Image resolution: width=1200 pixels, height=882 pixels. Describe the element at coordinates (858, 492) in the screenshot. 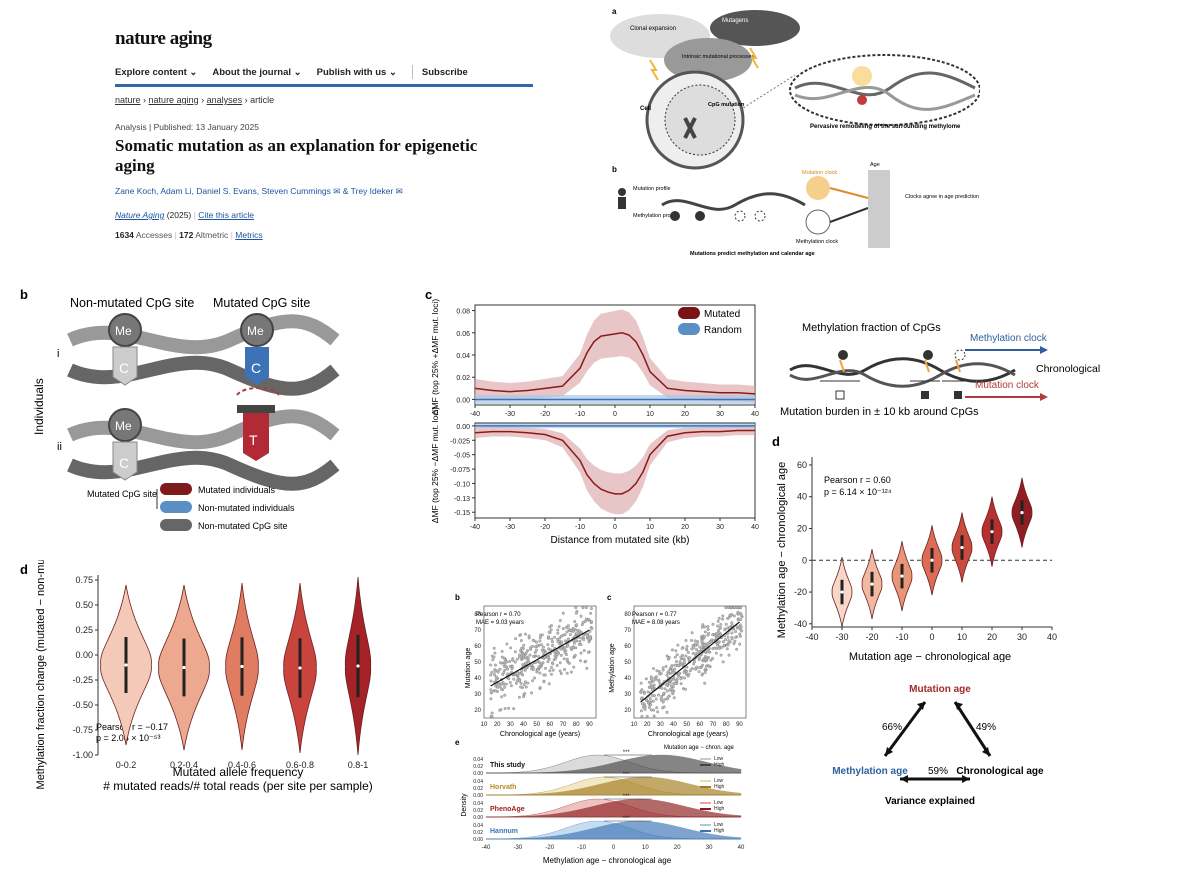

I see `d-right-pvalue: p = 6.14 × 10⁻¹²⁴` at that location.